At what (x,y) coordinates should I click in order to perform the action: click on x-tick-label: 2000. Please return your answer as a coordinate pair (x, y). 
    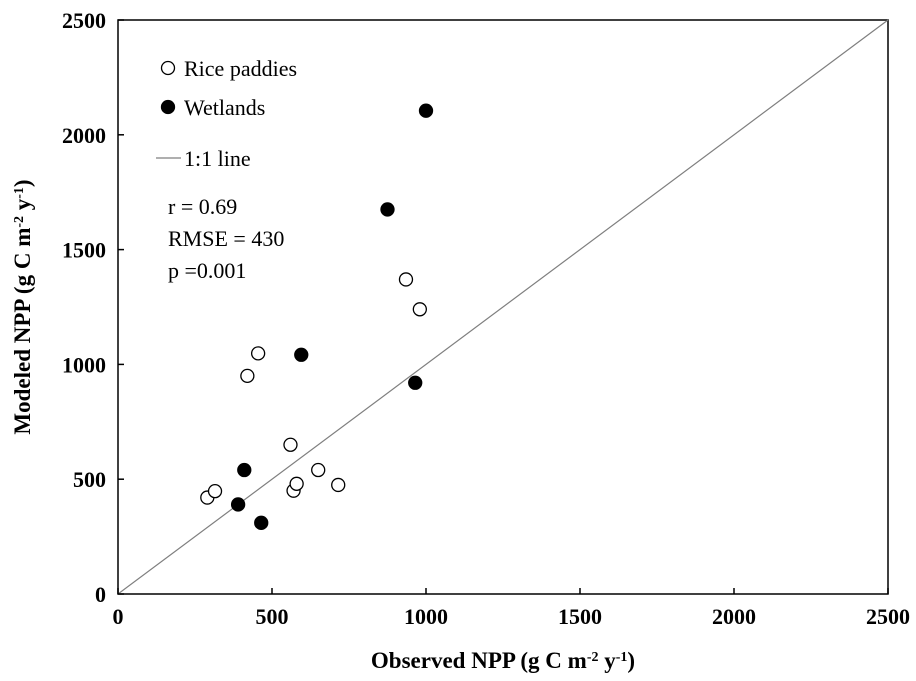
    Looking at the image, I should click on (734, 616).